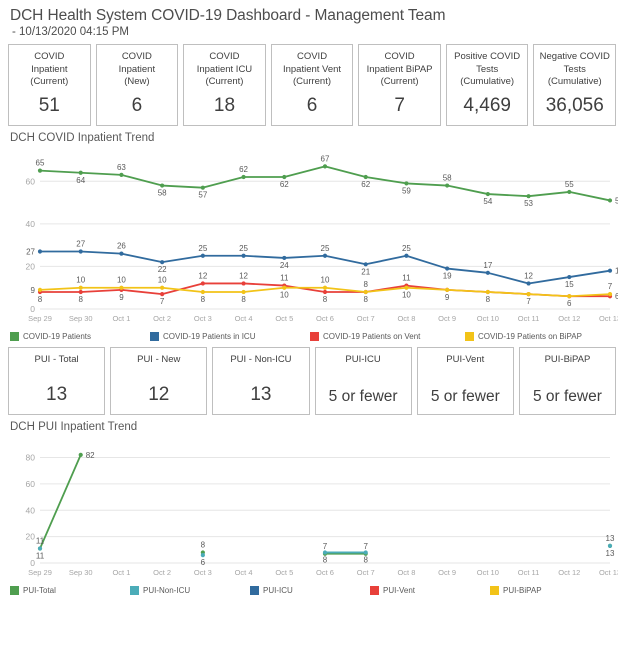  Describe the element at coordinates (261, 381) in the screenshot. I see `pui-kpi-card: PUI - Non-ICU 13` at that location.